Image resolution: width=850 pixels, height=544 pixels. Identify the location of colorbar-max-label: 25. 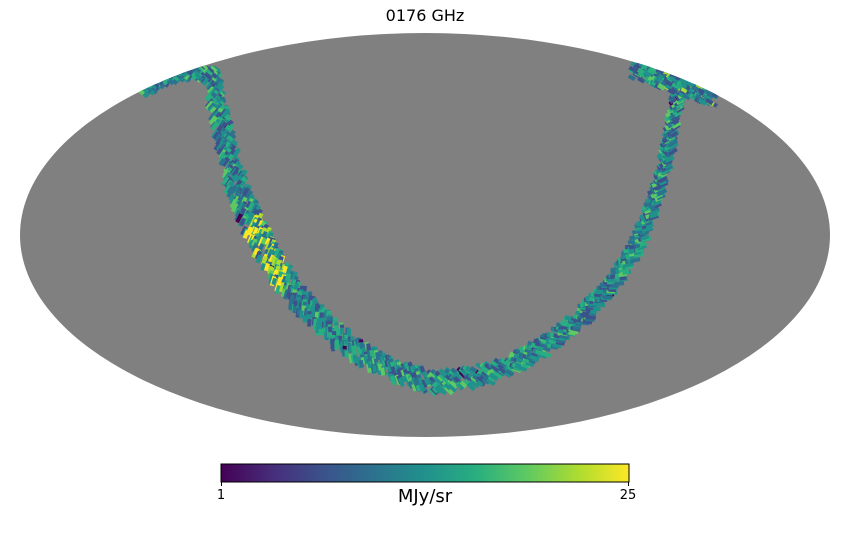
(628, 495).